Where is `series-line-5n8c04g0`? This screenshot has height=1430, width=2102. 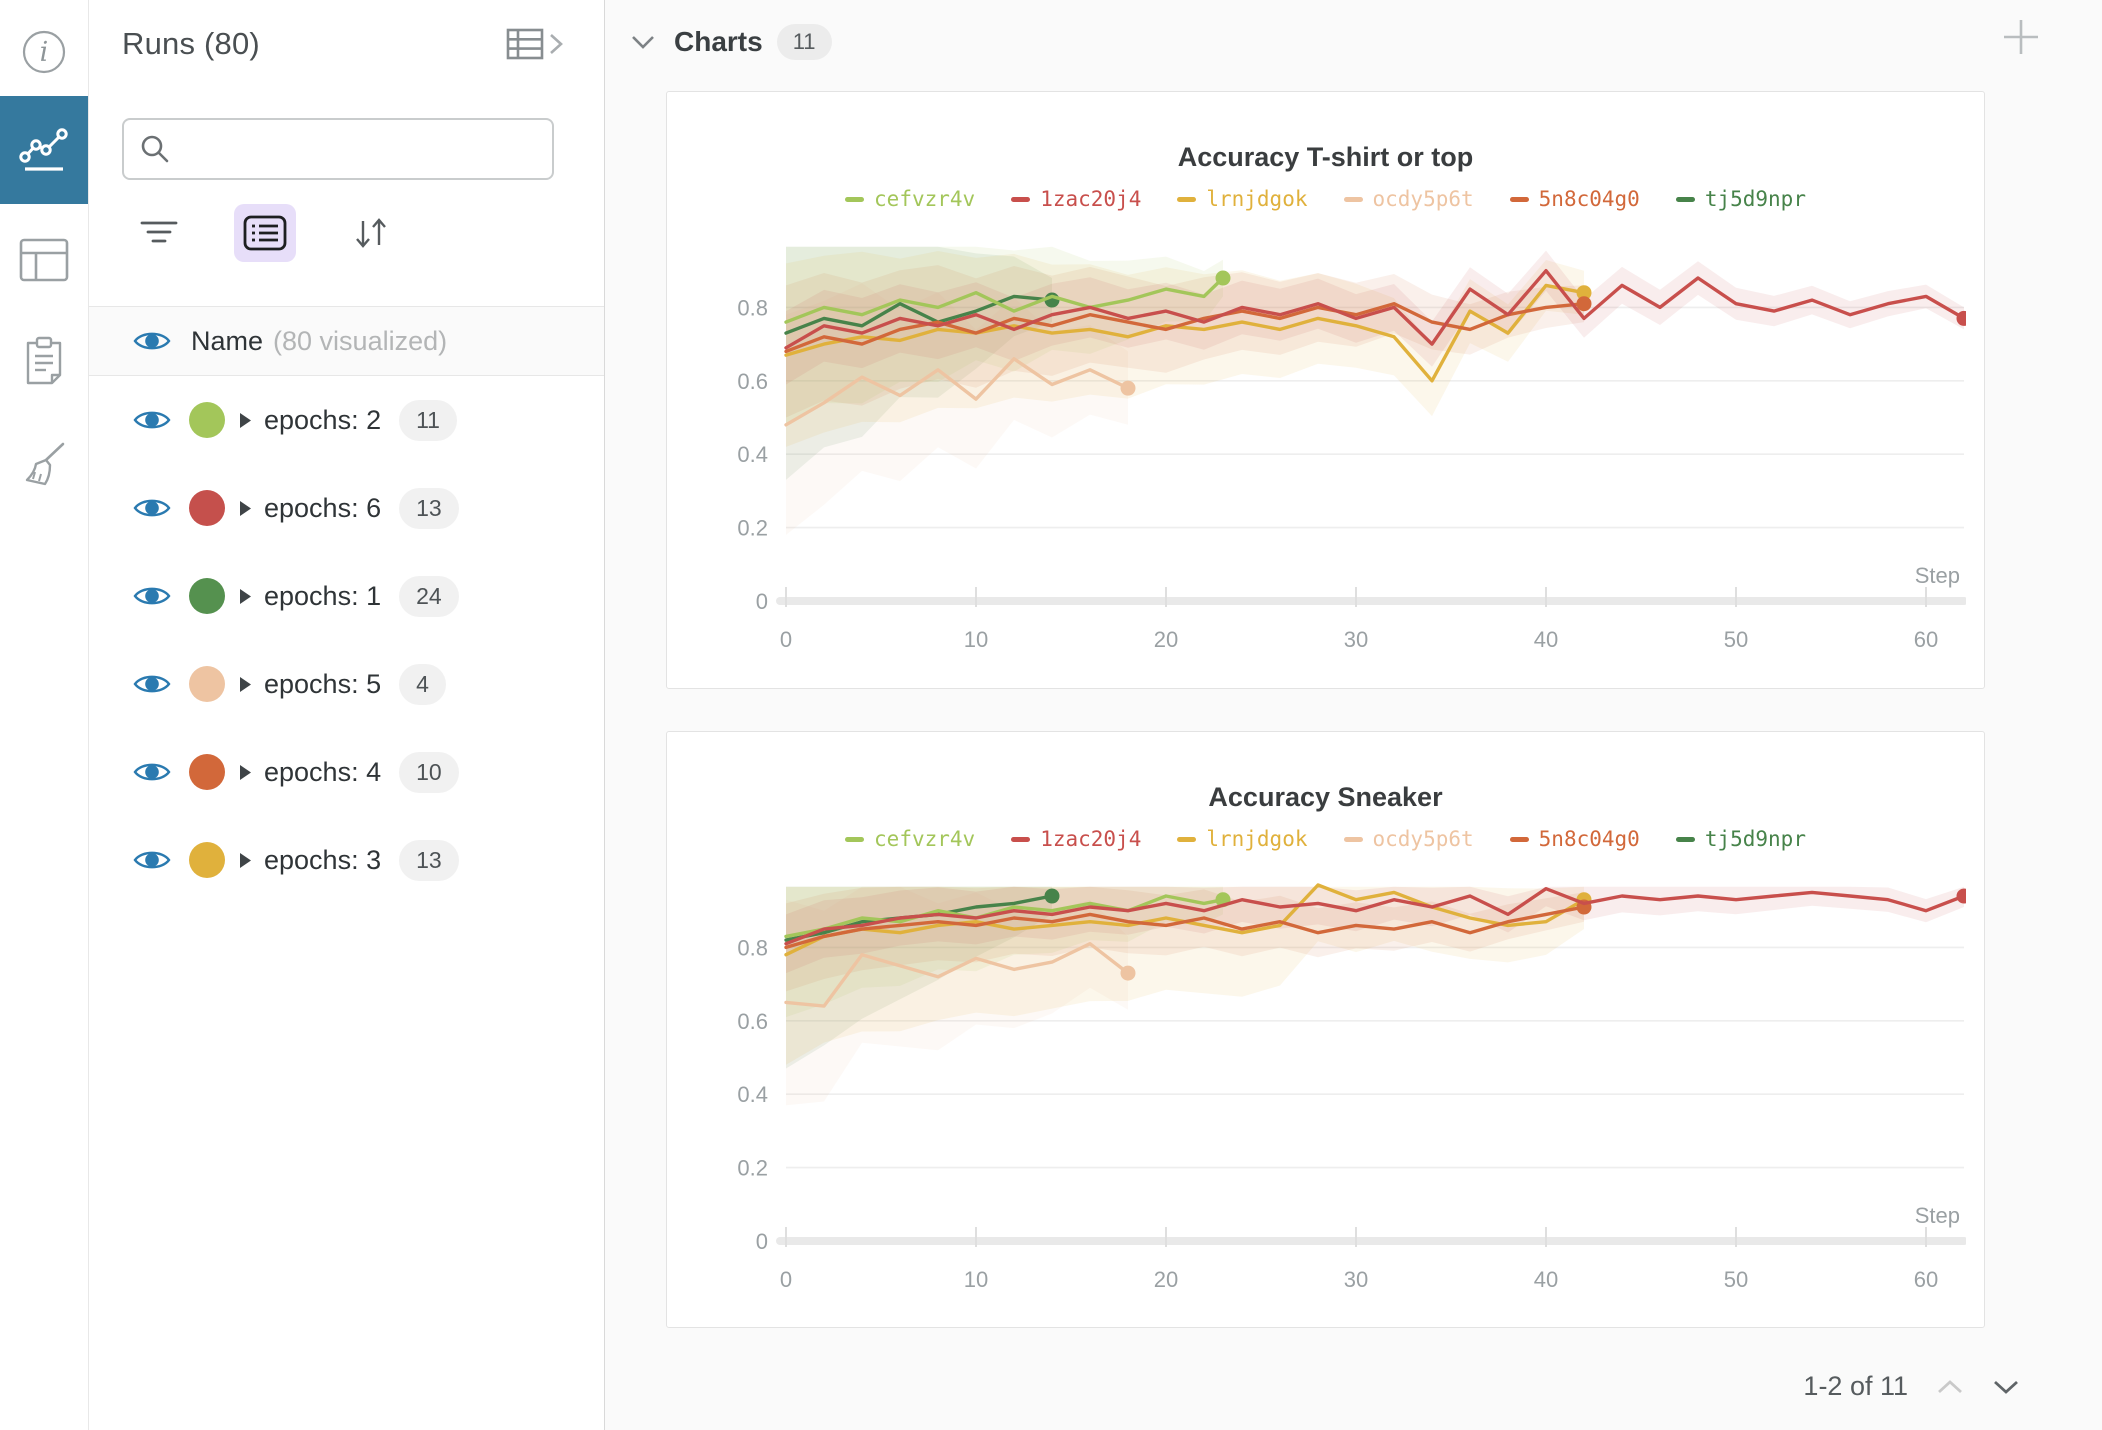
series-line-5n8c04g0 is located at coordinates (1185, 327).